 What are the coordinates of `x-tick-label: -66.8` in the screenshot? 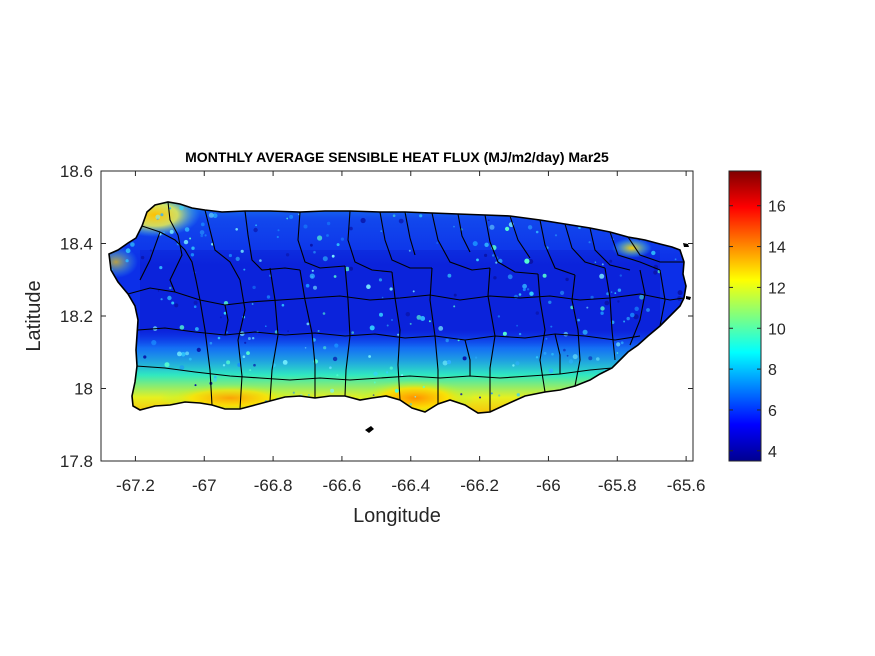 It's located at (273, 485).